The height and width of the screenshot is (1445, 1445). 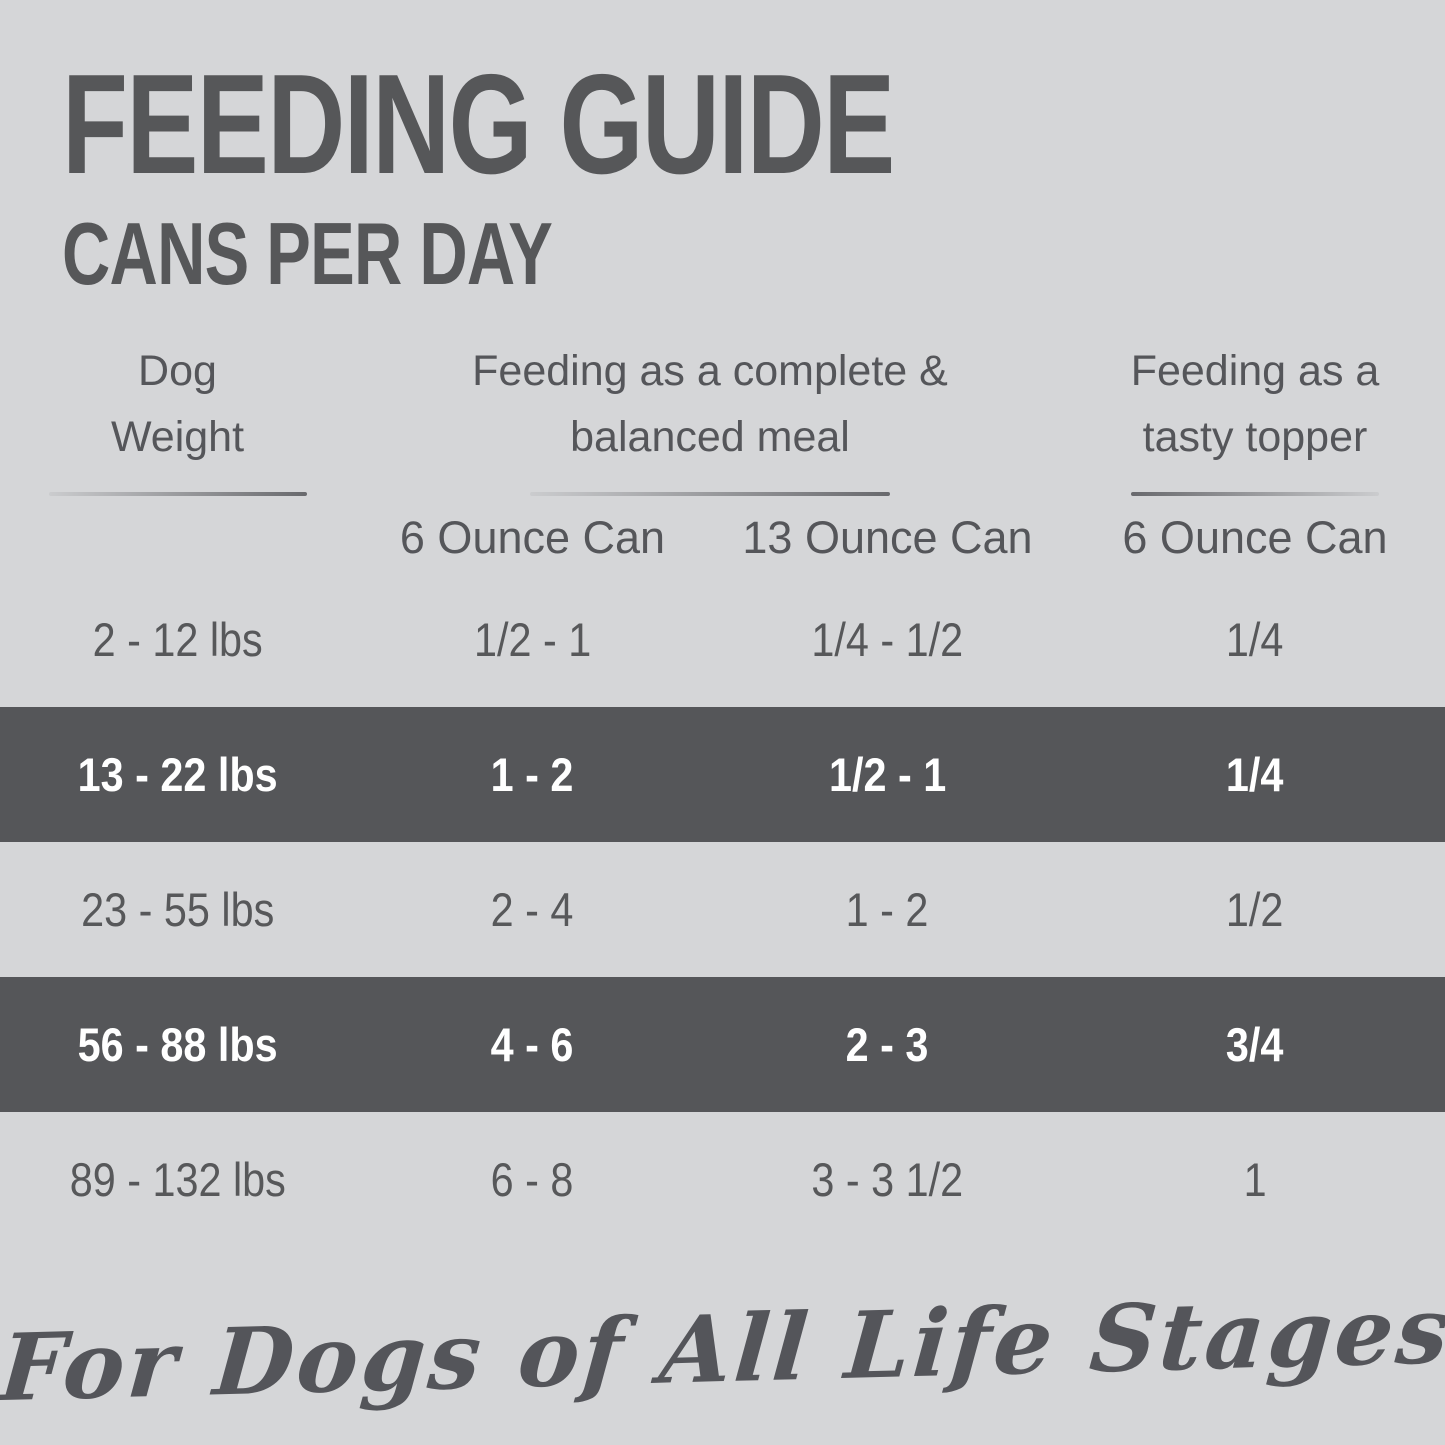 I want to click on cell-complete-13oz: 1/2 - 1, so click(x=887, y=774).